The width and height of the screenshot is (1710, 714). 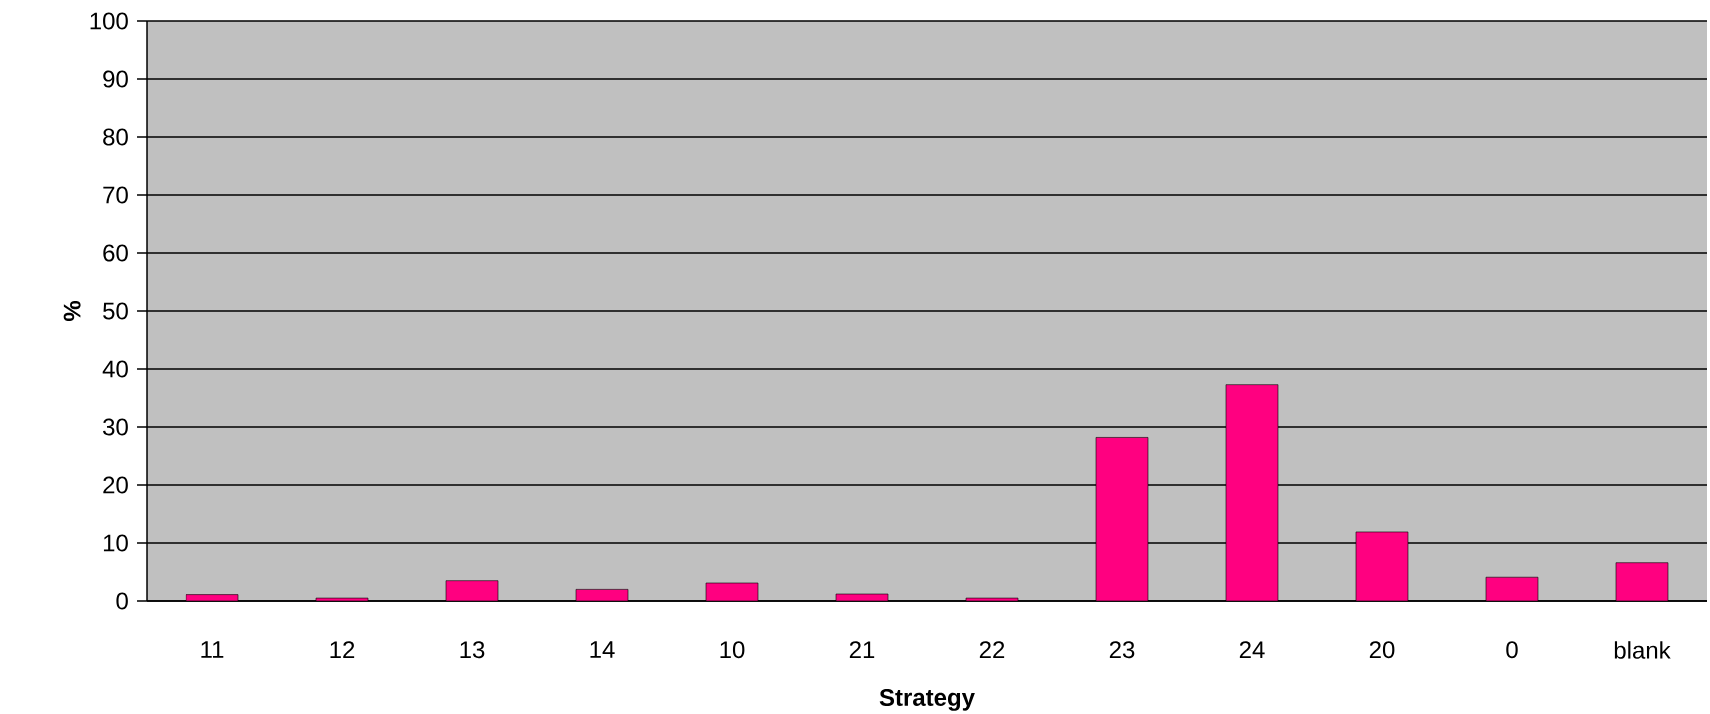 I want to click on x-tick-label: 0, so click(x=1512, y=650).